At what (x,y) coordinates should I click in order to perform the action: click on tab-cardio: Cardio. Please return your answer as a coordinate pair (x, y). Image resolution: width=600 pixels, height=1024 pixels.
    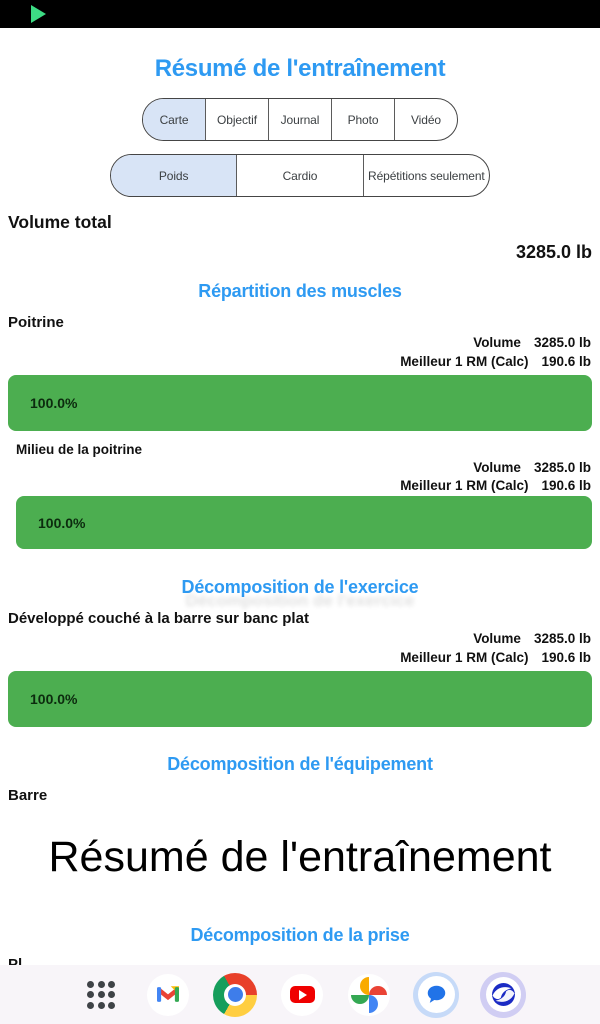
    Looking at the image, I should click on (299, 175).